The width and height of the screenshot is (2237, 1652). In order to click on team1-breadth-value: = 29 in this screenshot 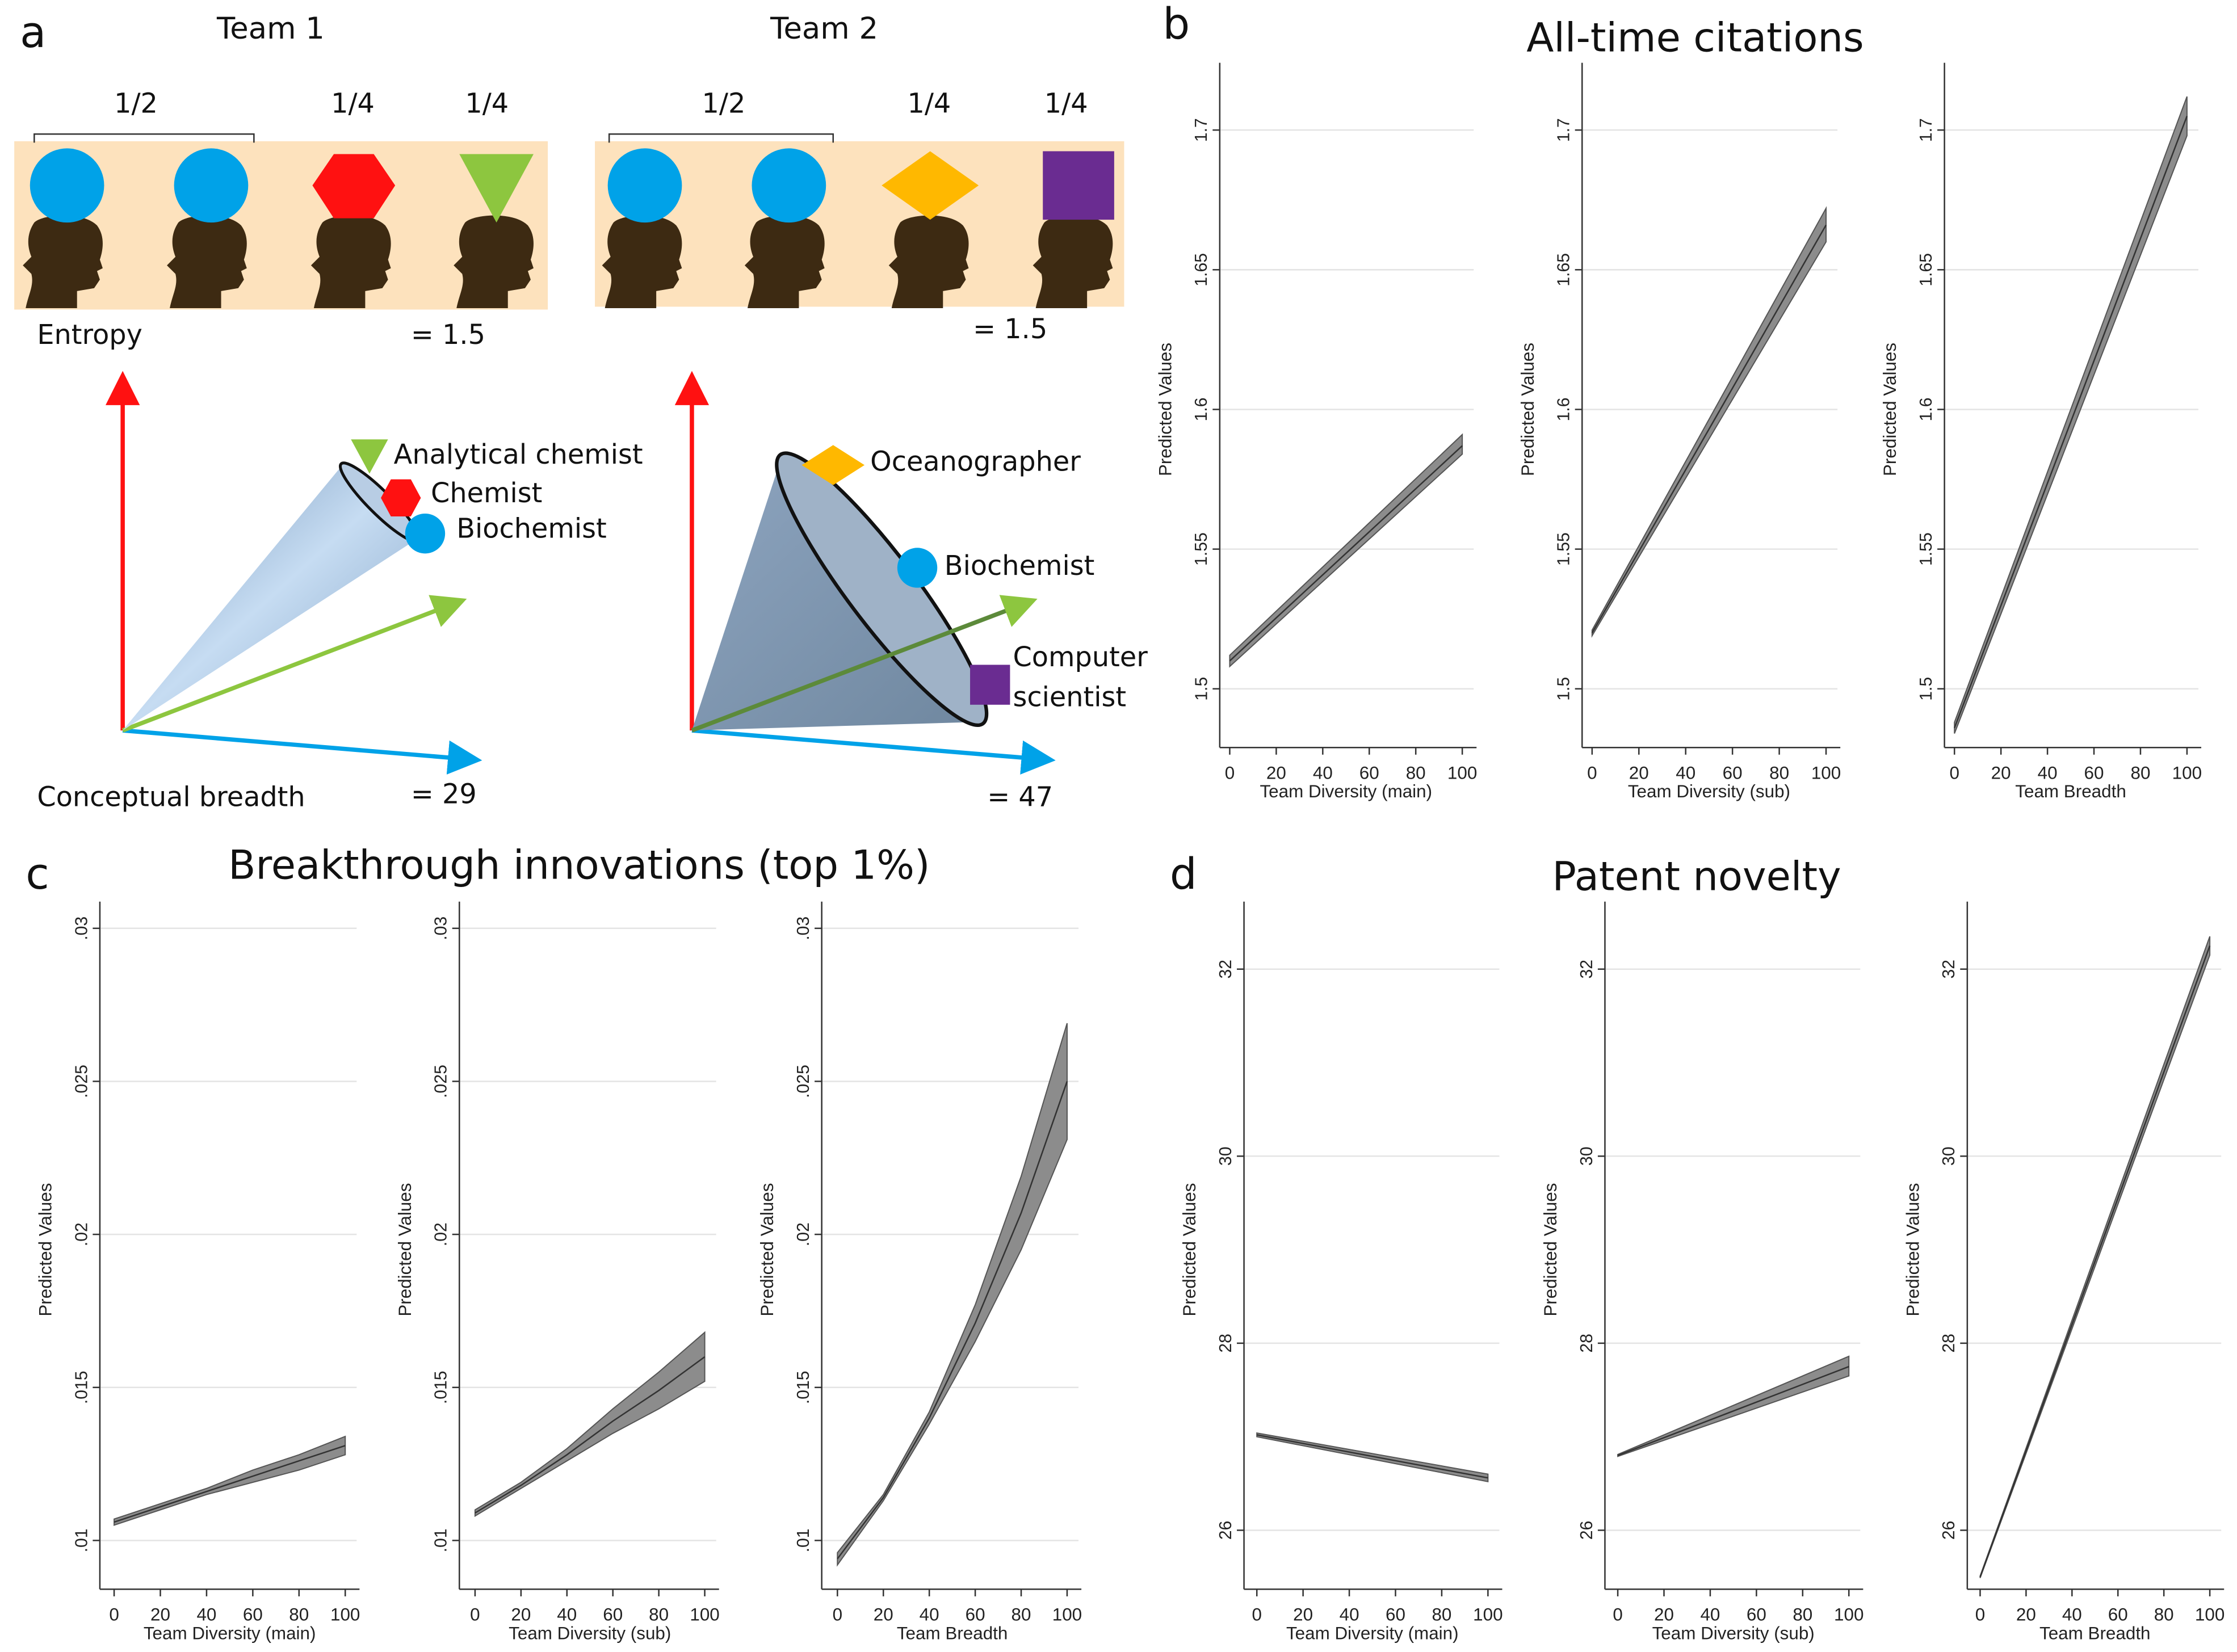, I will do `click(443, 794)`.